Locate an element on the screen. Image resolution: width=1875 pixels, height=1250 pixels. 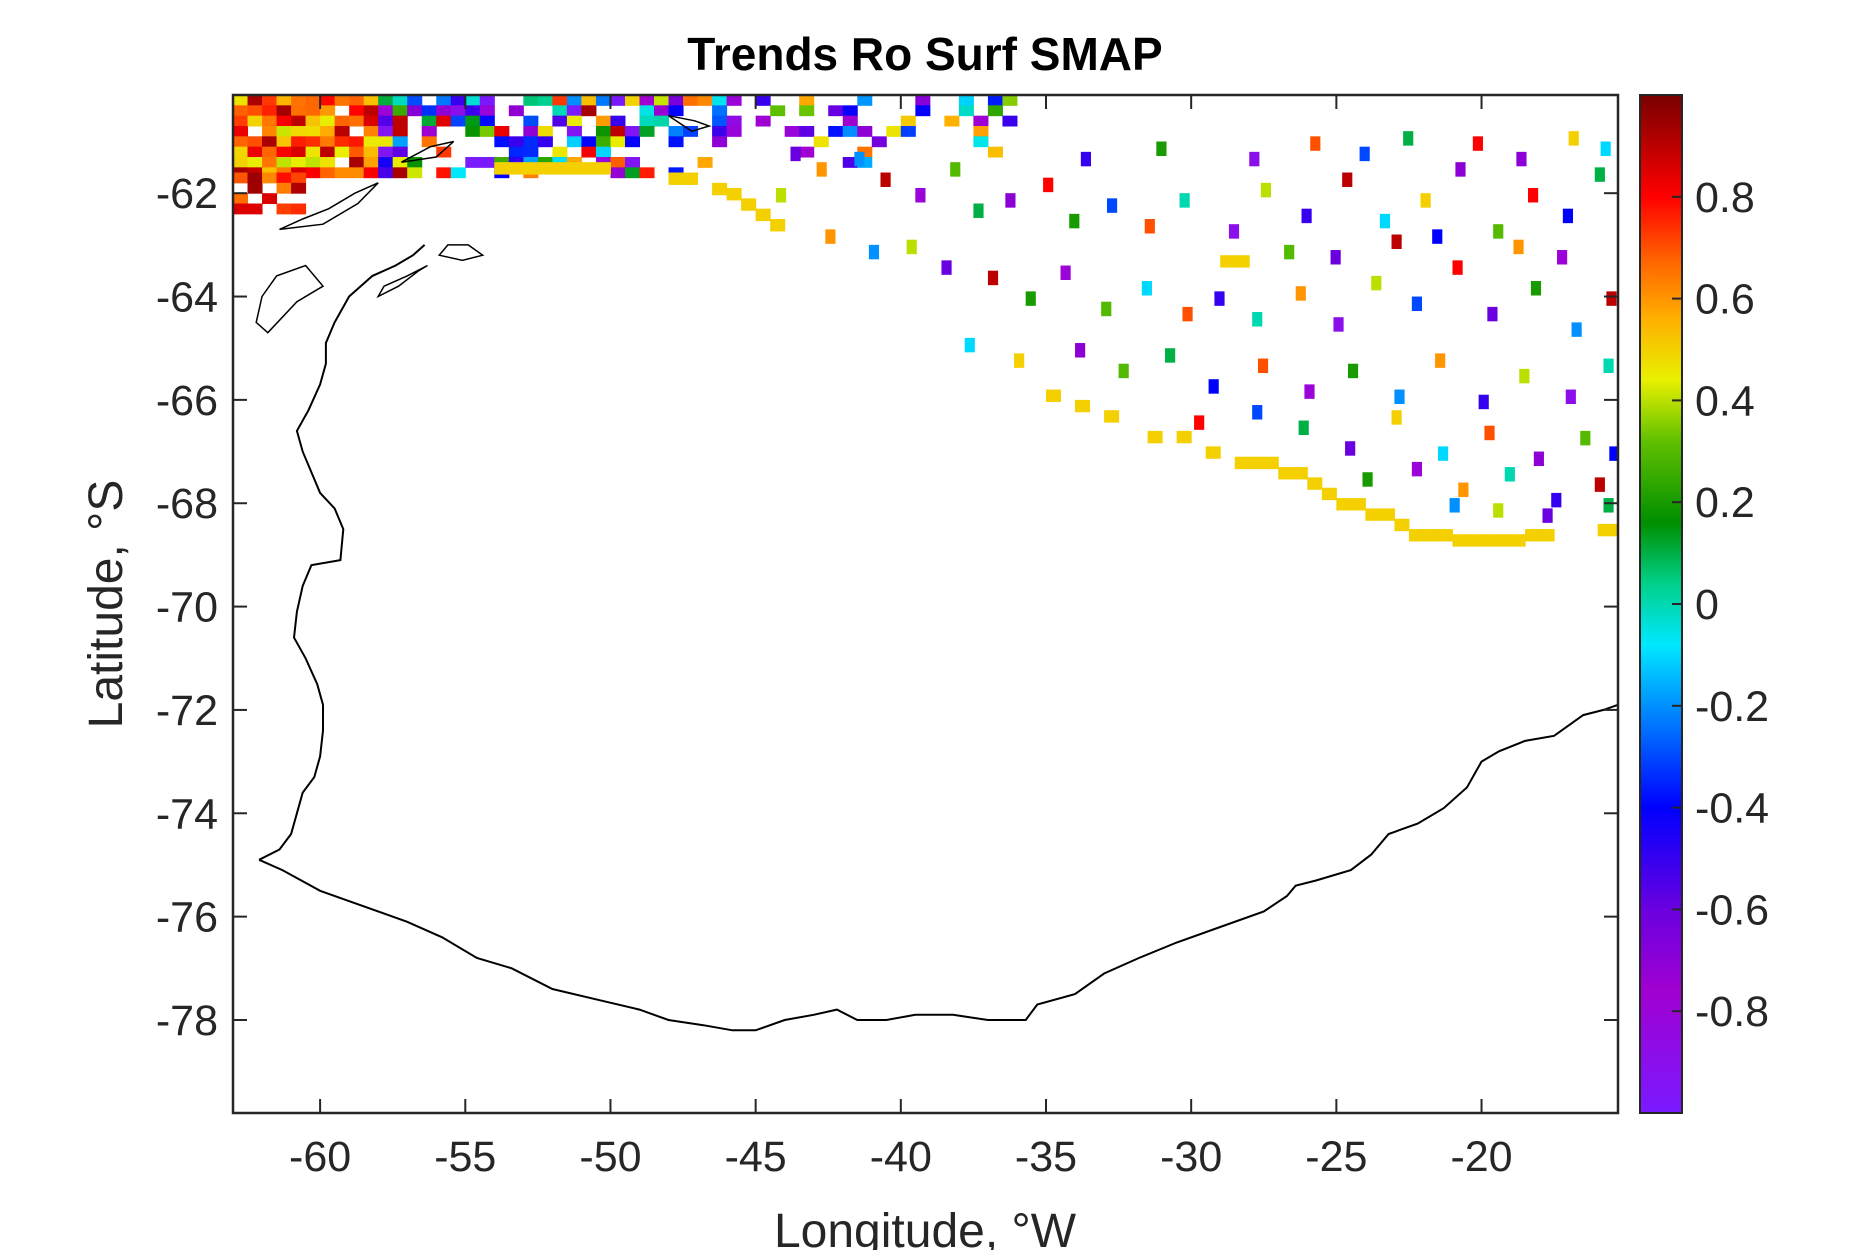
colorbar-tick-label: -0.2 is located at coordinates (1732, 707).